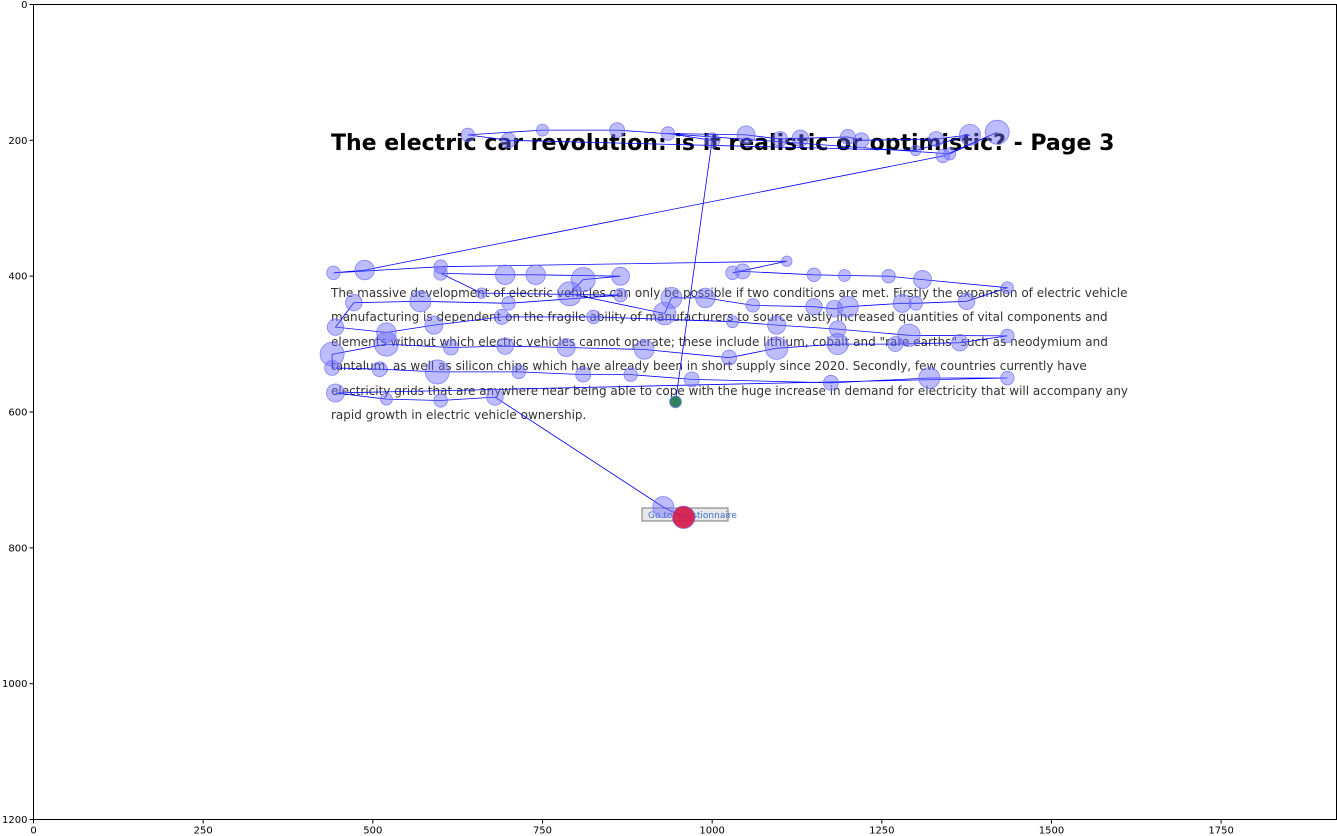  What do you see at coordinates (14, 684) in the screenshot?
I see `y-tick-label: 1000` at bounding box center [14, 684].